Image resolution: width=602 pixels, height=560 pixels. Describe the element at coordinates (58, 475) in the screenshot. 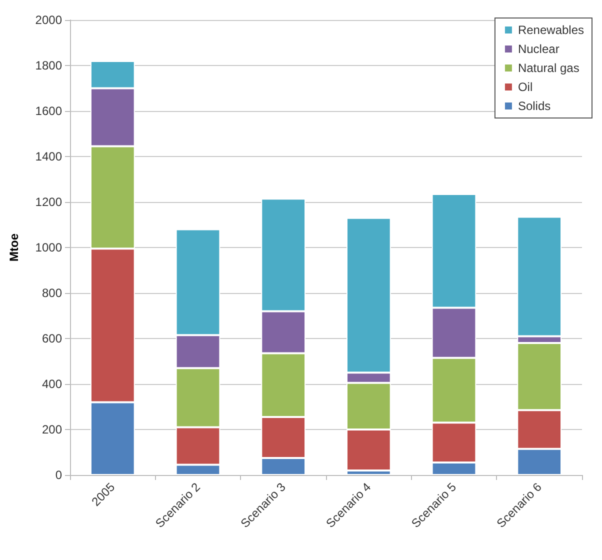

I see `y-tick-label: 0` at that location.